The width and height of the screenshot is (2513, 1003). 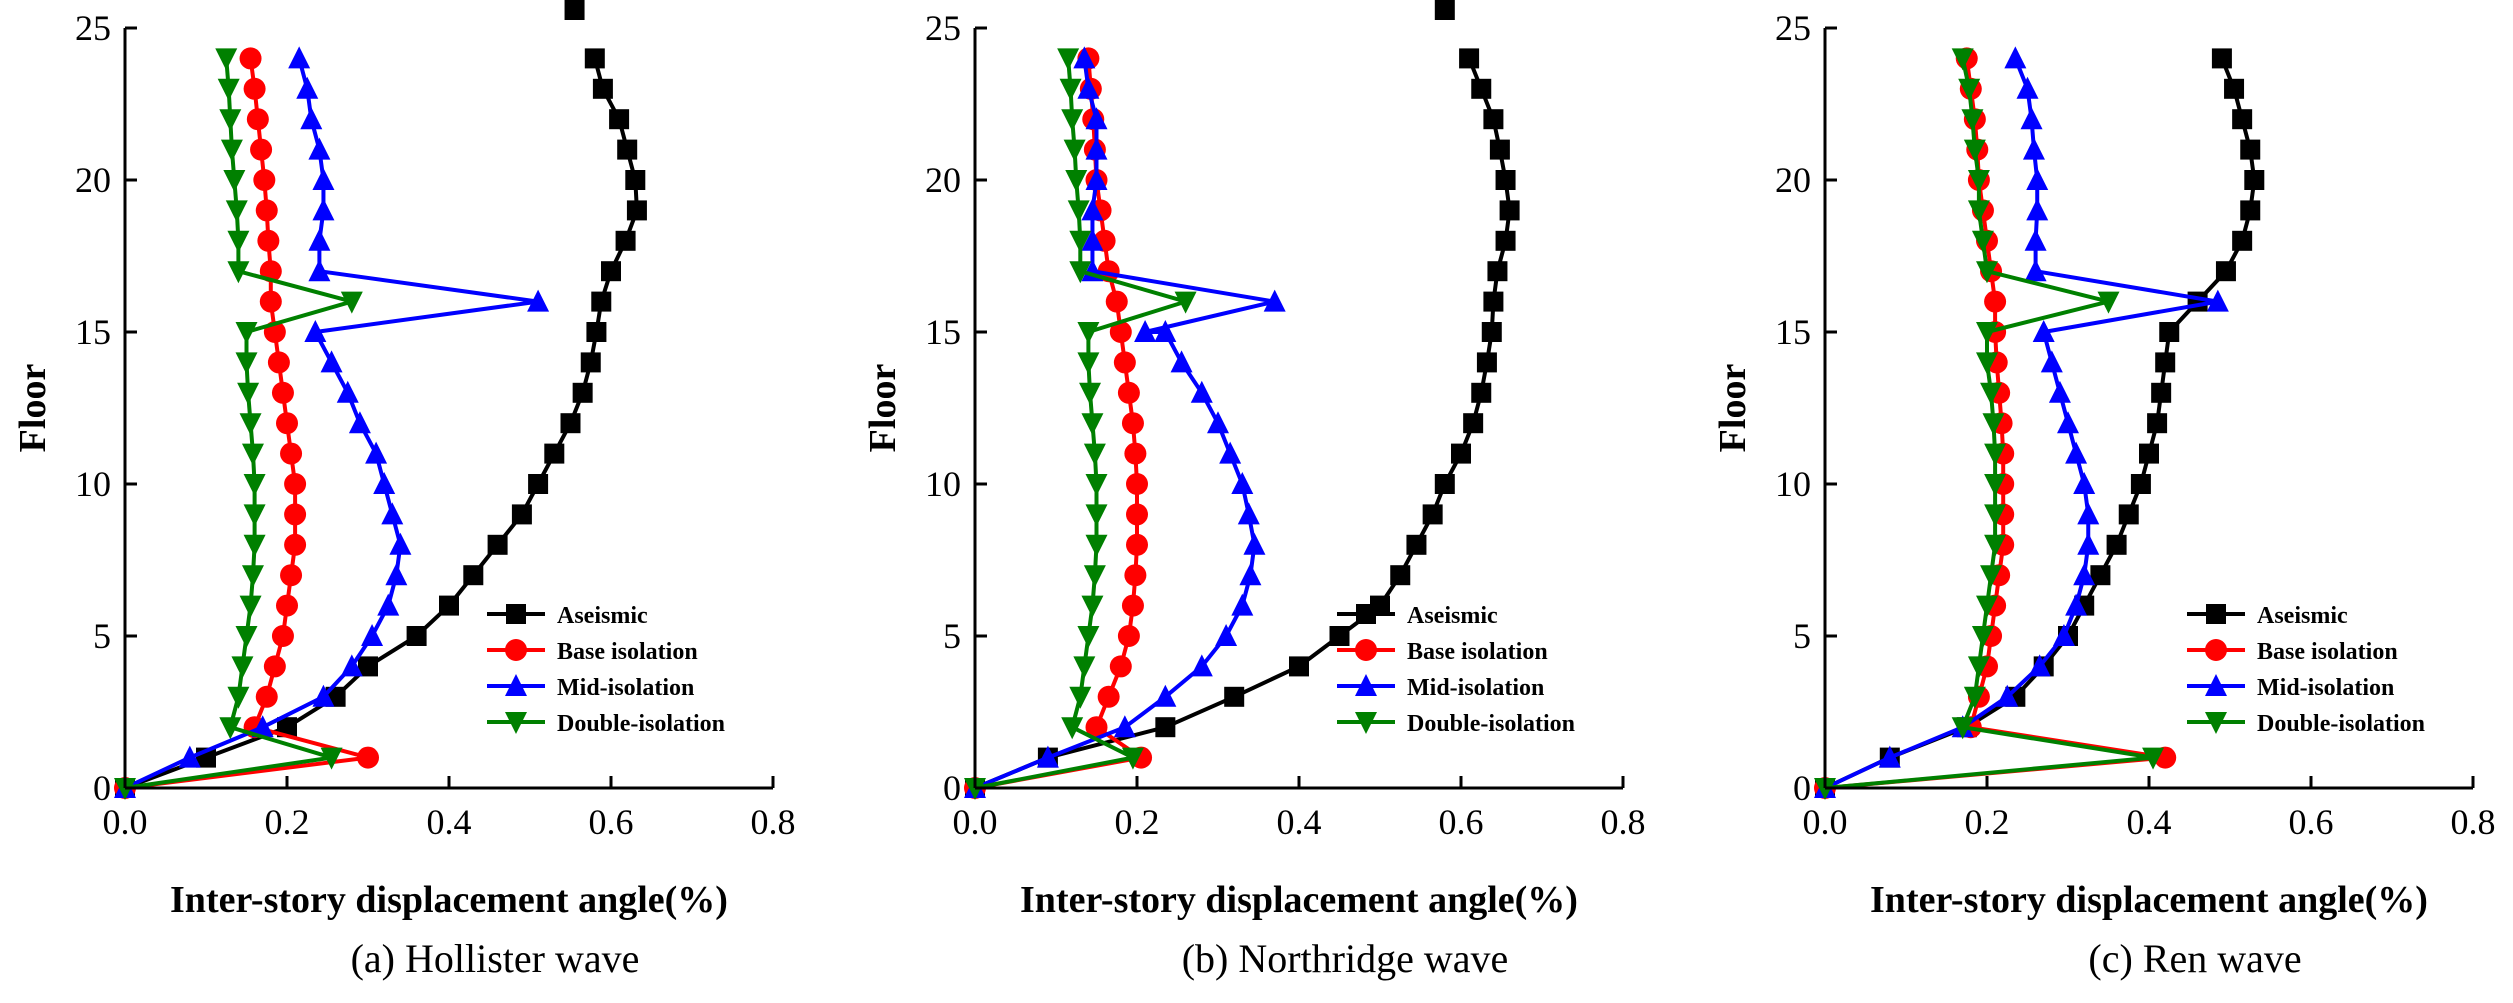 What do you see at coordinates (93, 484) in the screenshot?
I see `y-tick-label: 10` at bounding box center [93, 484].